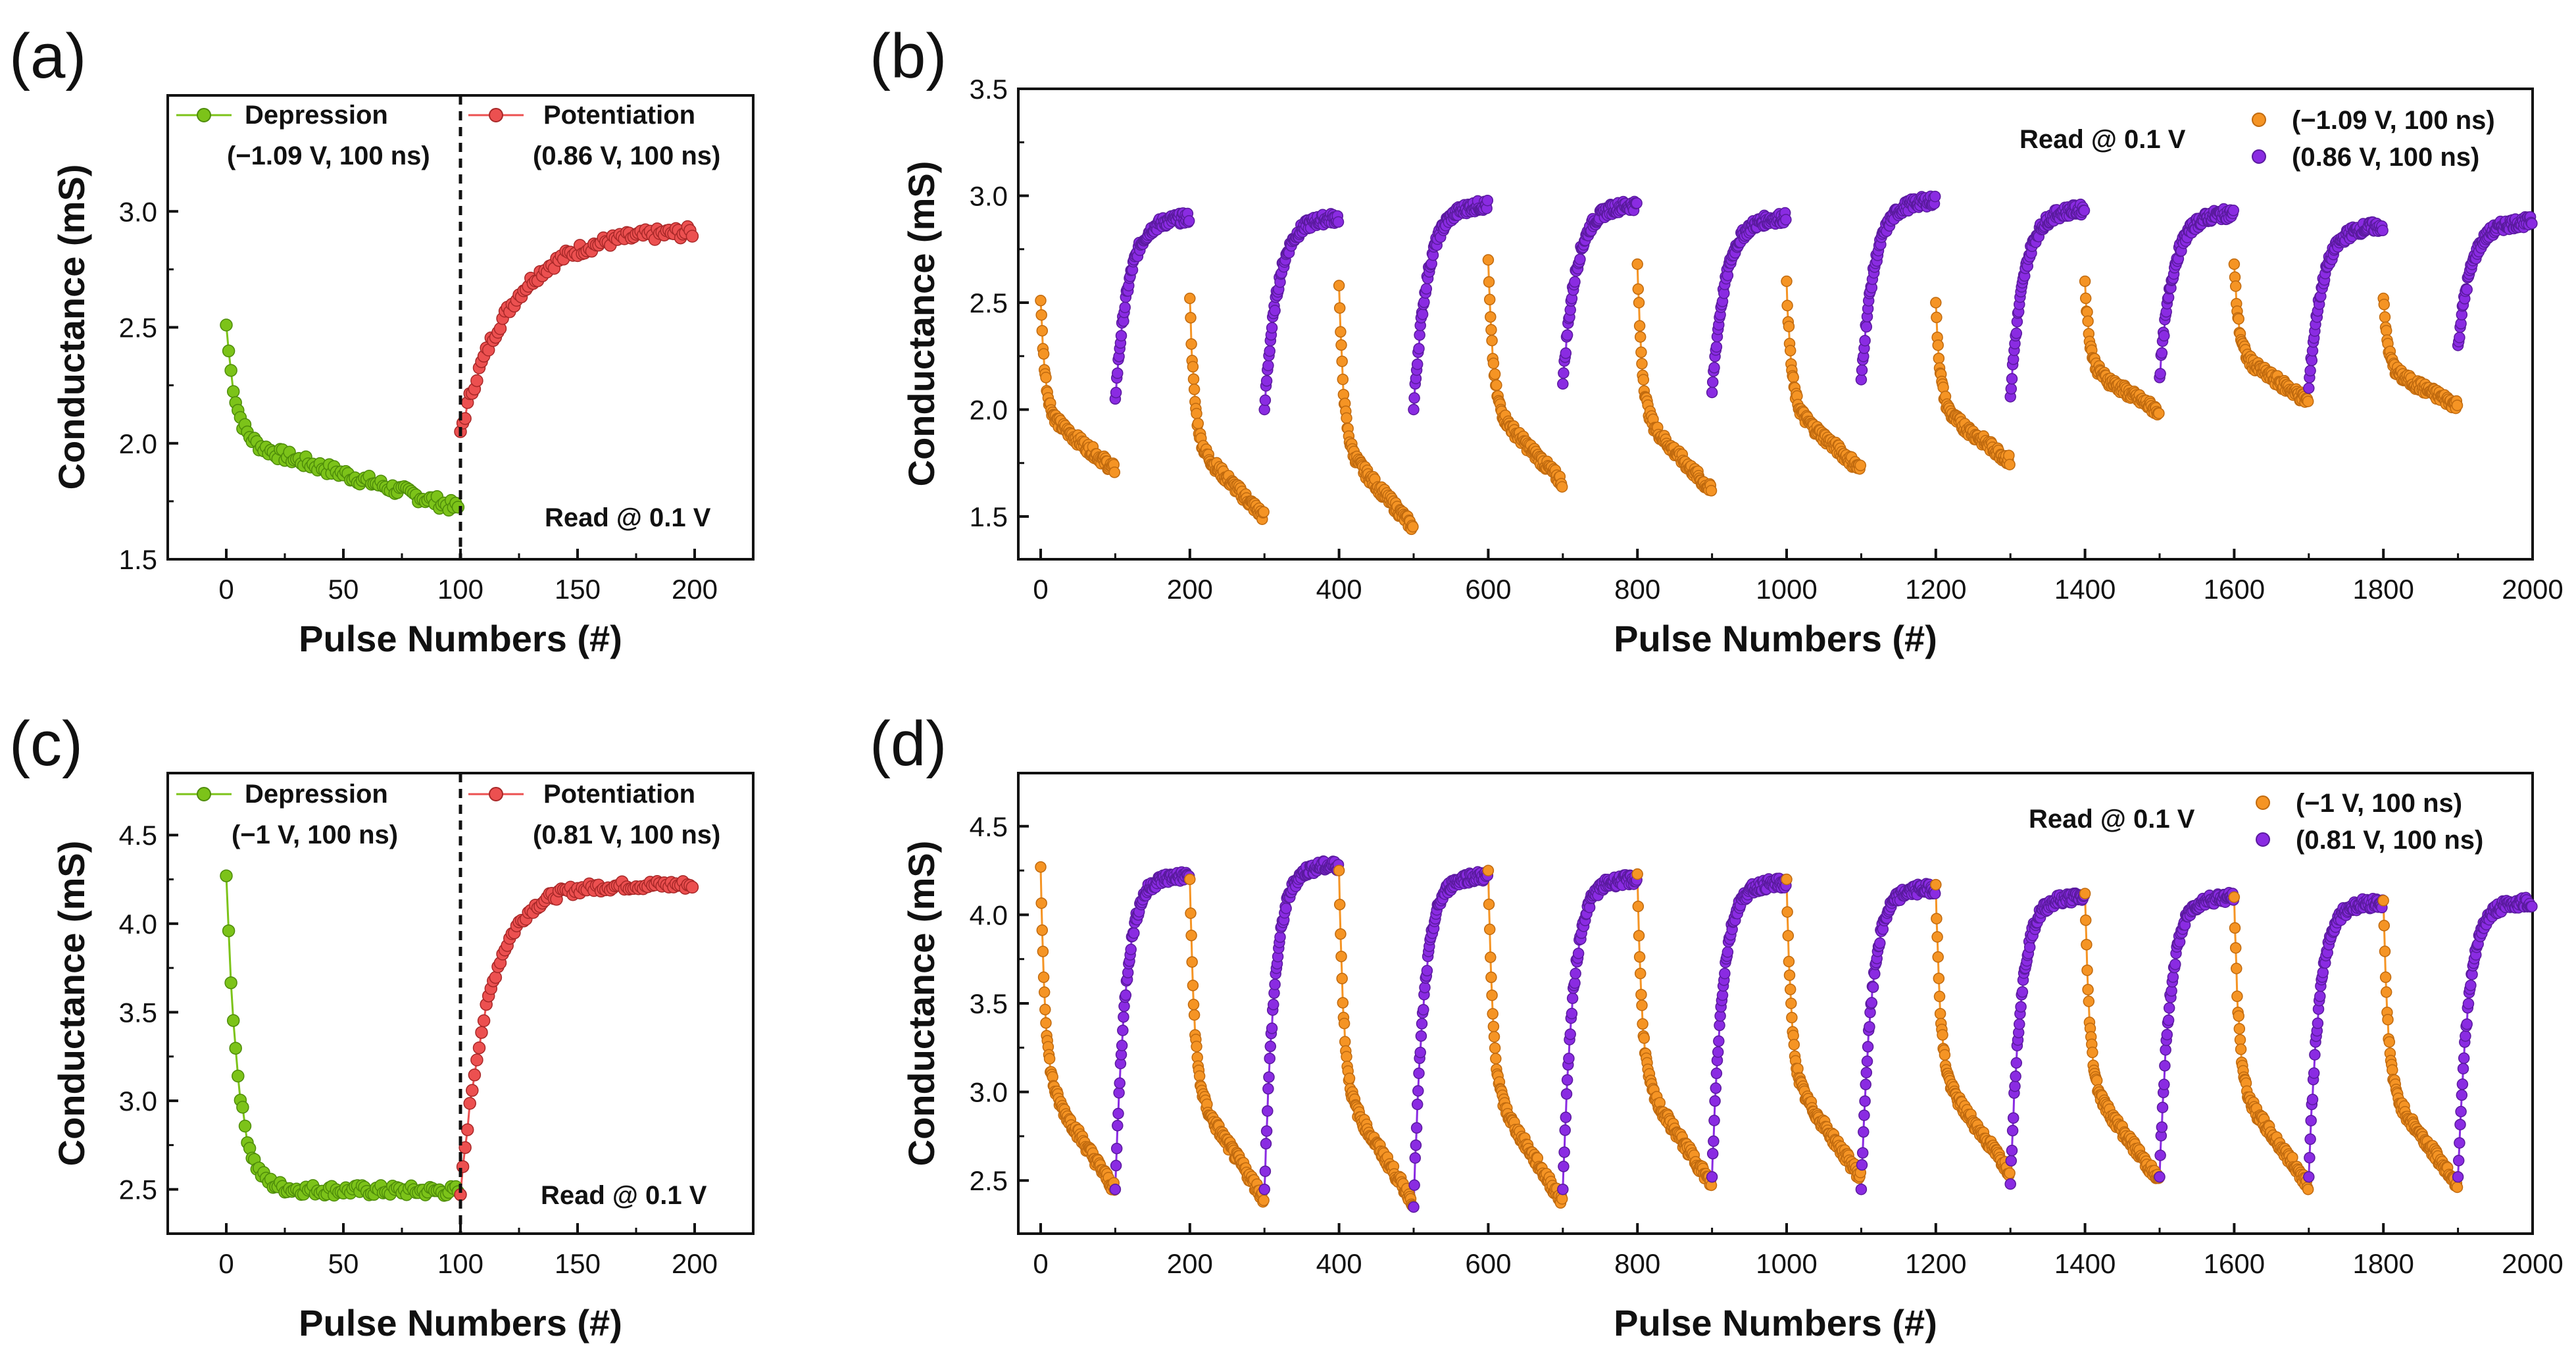 This screenshot has height=1358, width=2576. What do you see at coordinates (695, 1263) in the screenshot?
I see `x-tick-label-c-4: 200` at bounding box center [695, 1263].